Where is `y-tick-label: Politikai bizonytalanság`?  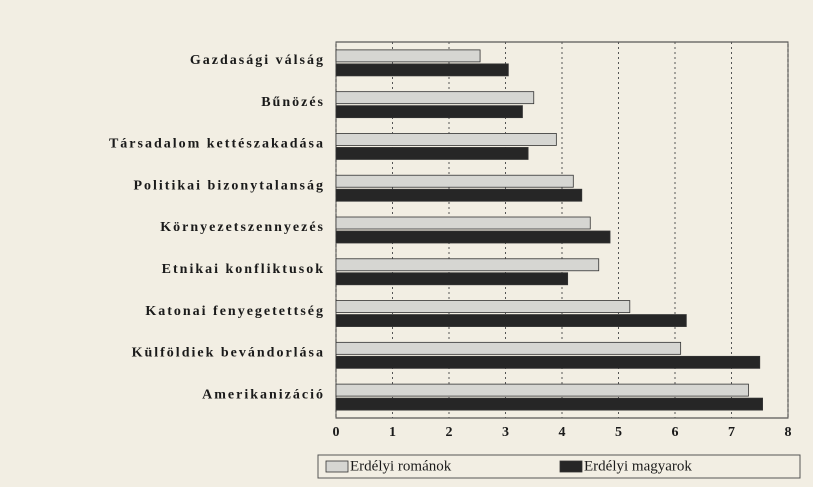 y-tick-label: Politikai bizonytalanság is located at coordinates (229, 185).